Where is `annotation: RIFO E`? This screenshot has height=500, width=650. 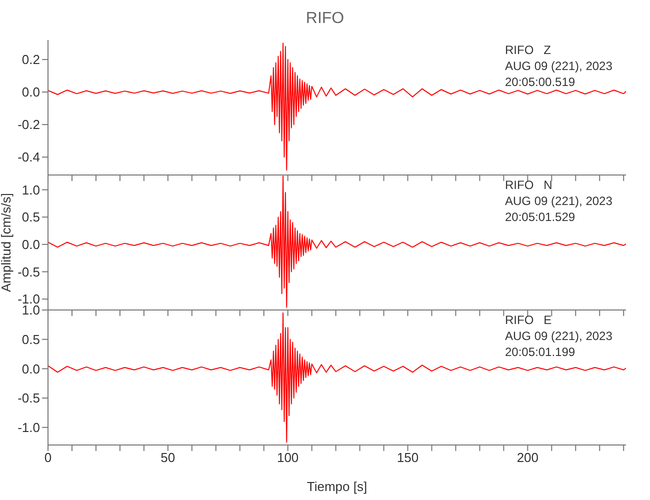 annotation: RIFO E is located at coordinates (529, 320).